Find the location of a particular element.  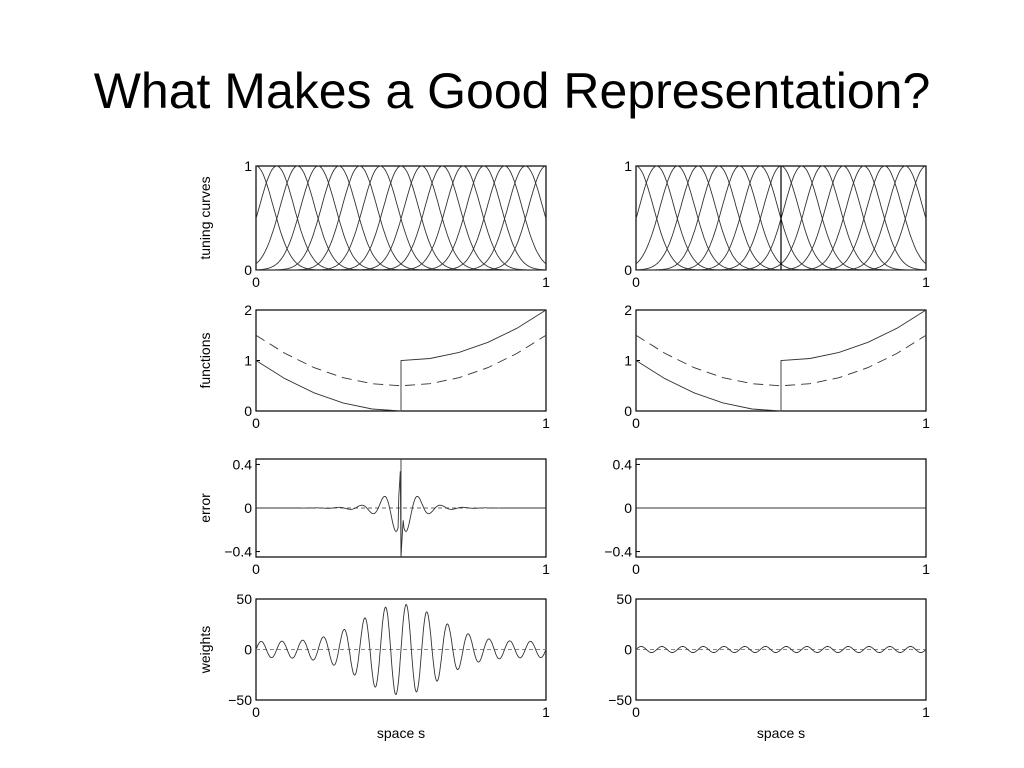

error-left-ylabel: error is located at coordinates (205, 508).